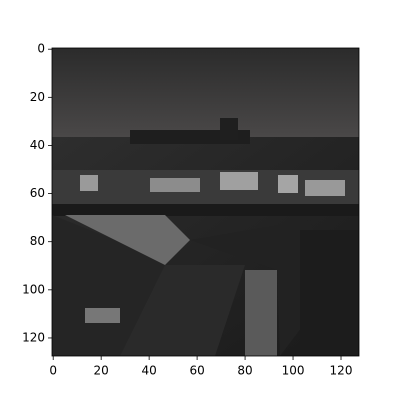 Image resolution: width=400 pixels, height=404 pixels. I want to click on x-tick-label: 0, so click(53, 371).